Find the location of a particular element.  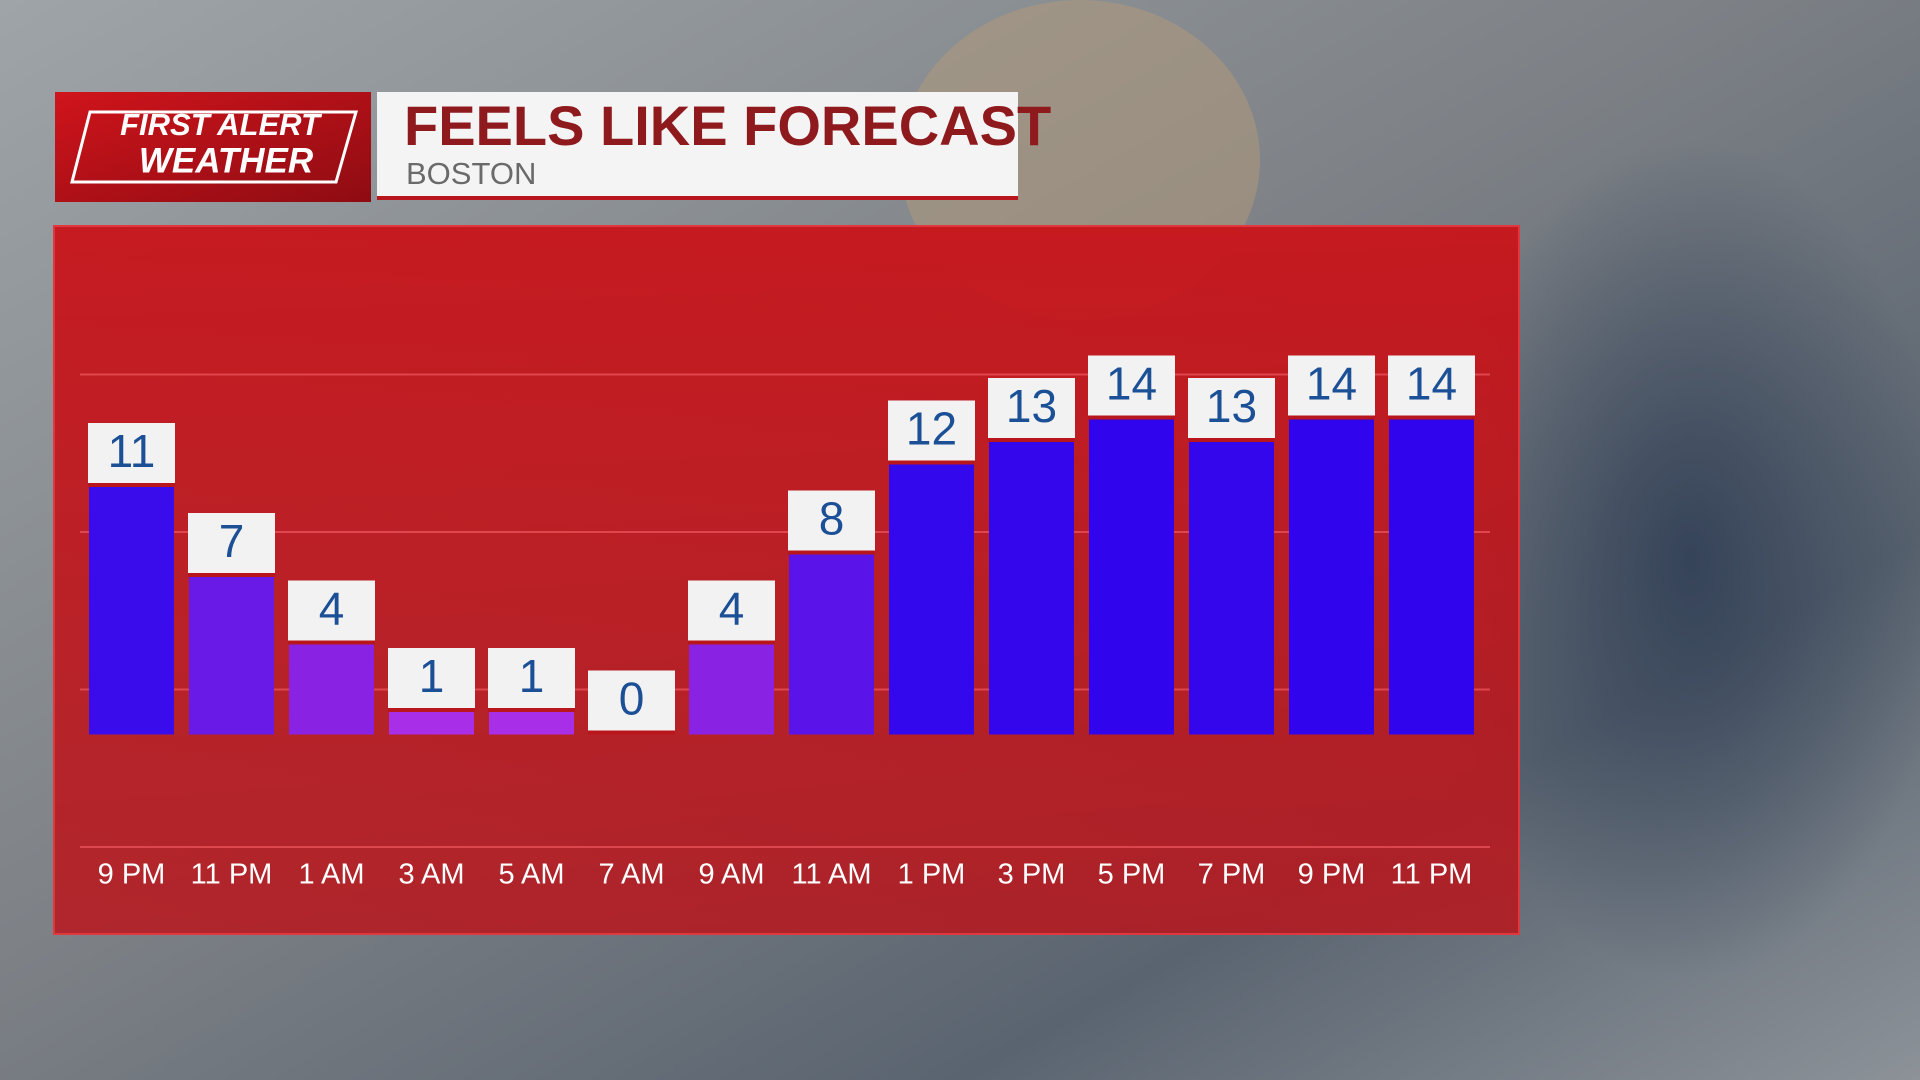

value-label: 11 is located at coordinates (132, 451).